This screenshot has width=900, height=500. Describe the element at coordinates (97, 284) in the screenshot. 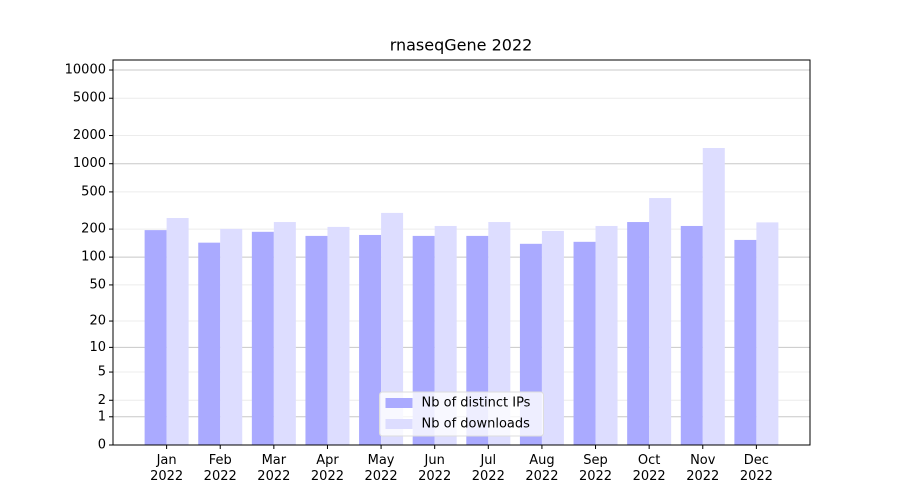

I see `y-tick-label: 50` at that location.